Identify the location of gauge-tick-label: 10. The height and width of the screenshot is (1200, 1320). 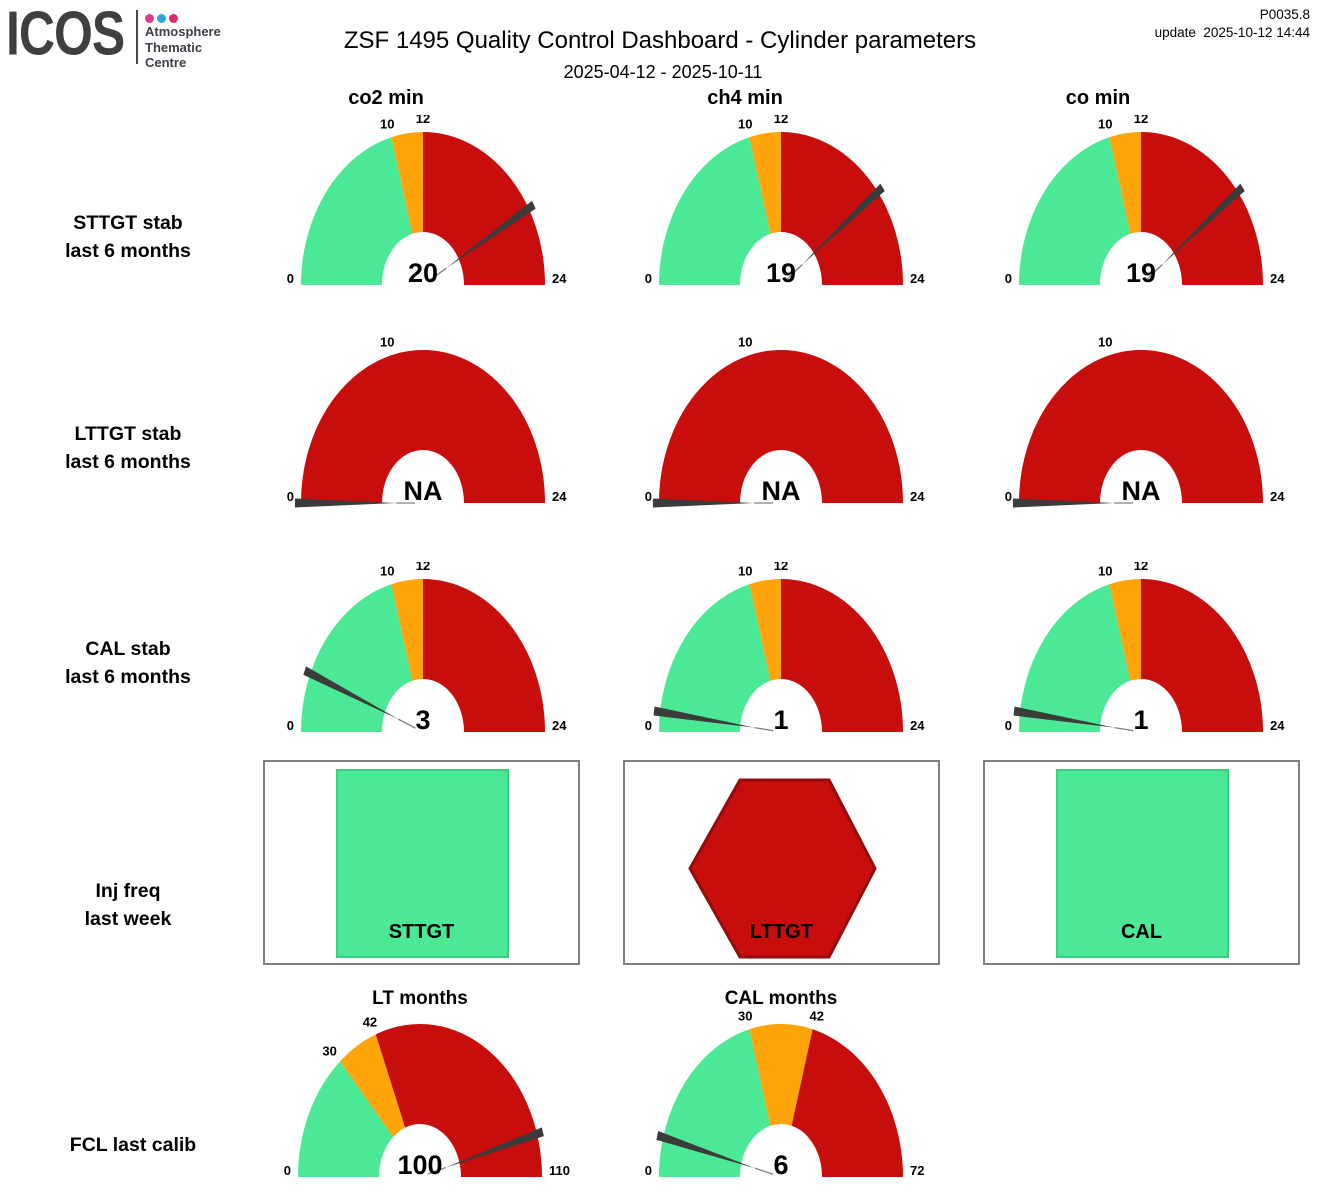
(1105, 571).